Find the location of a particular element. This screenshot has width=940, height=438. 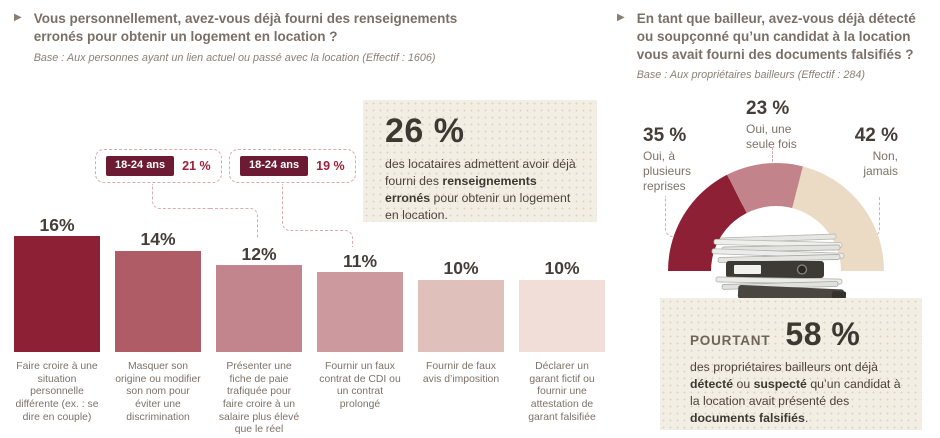

age-chip-1: 18-24 ans is located at coordinates (140, 166).